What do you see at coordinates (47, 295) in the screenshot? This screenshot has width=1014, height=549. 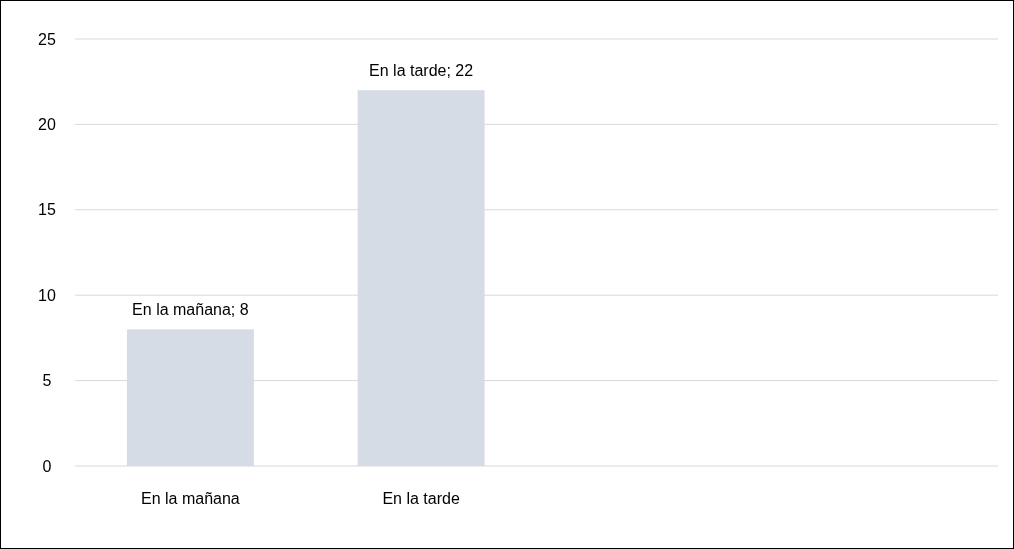 I see `y-tick-label: 10` at bounding box center [47, 295].